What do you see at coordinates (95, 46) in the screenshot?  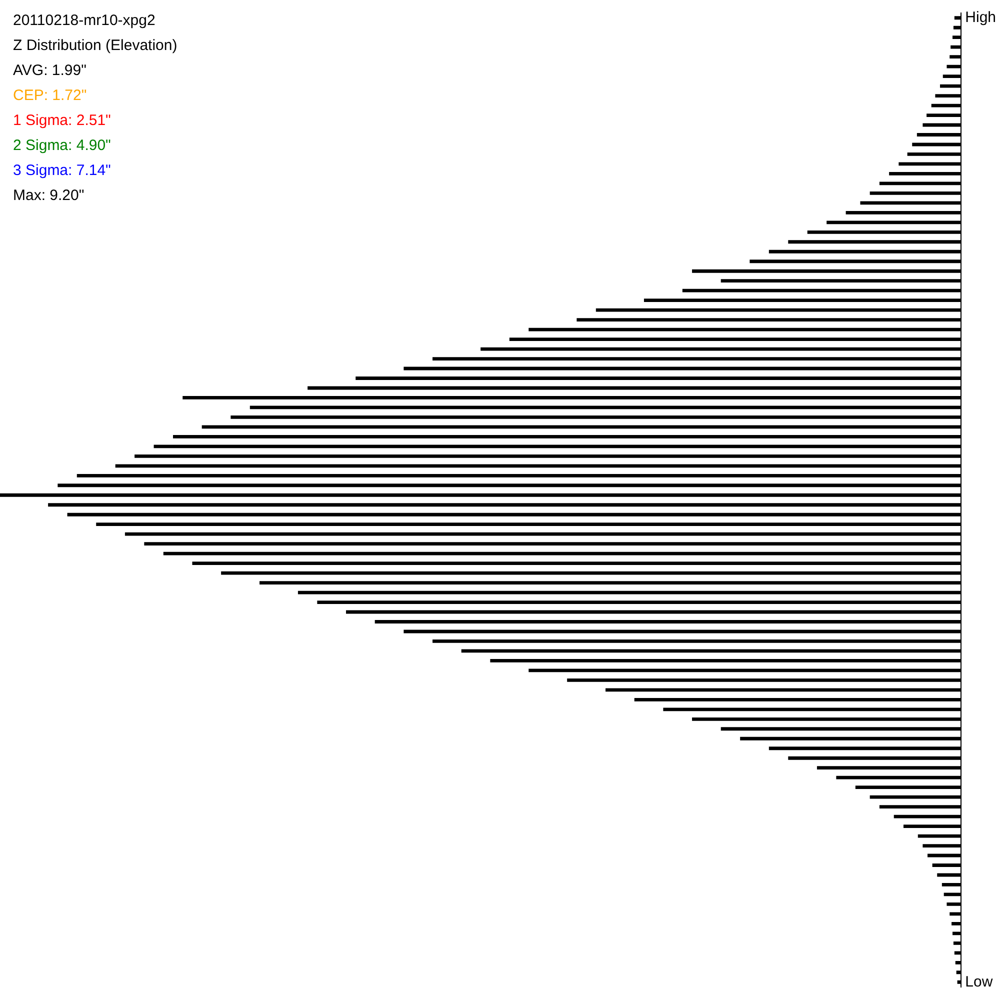 I see `text: Z Distribution (Elevation)` at bounding box center [95, 46].